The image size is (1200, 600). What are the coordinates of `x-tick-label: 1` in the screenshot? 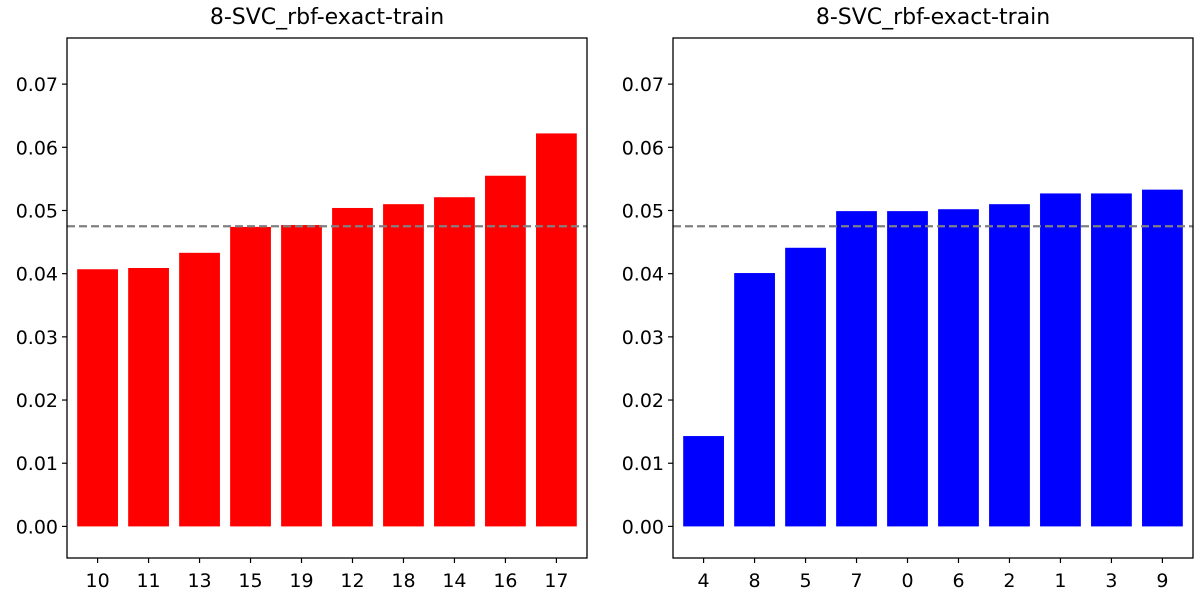 It's located at (1060, 581).